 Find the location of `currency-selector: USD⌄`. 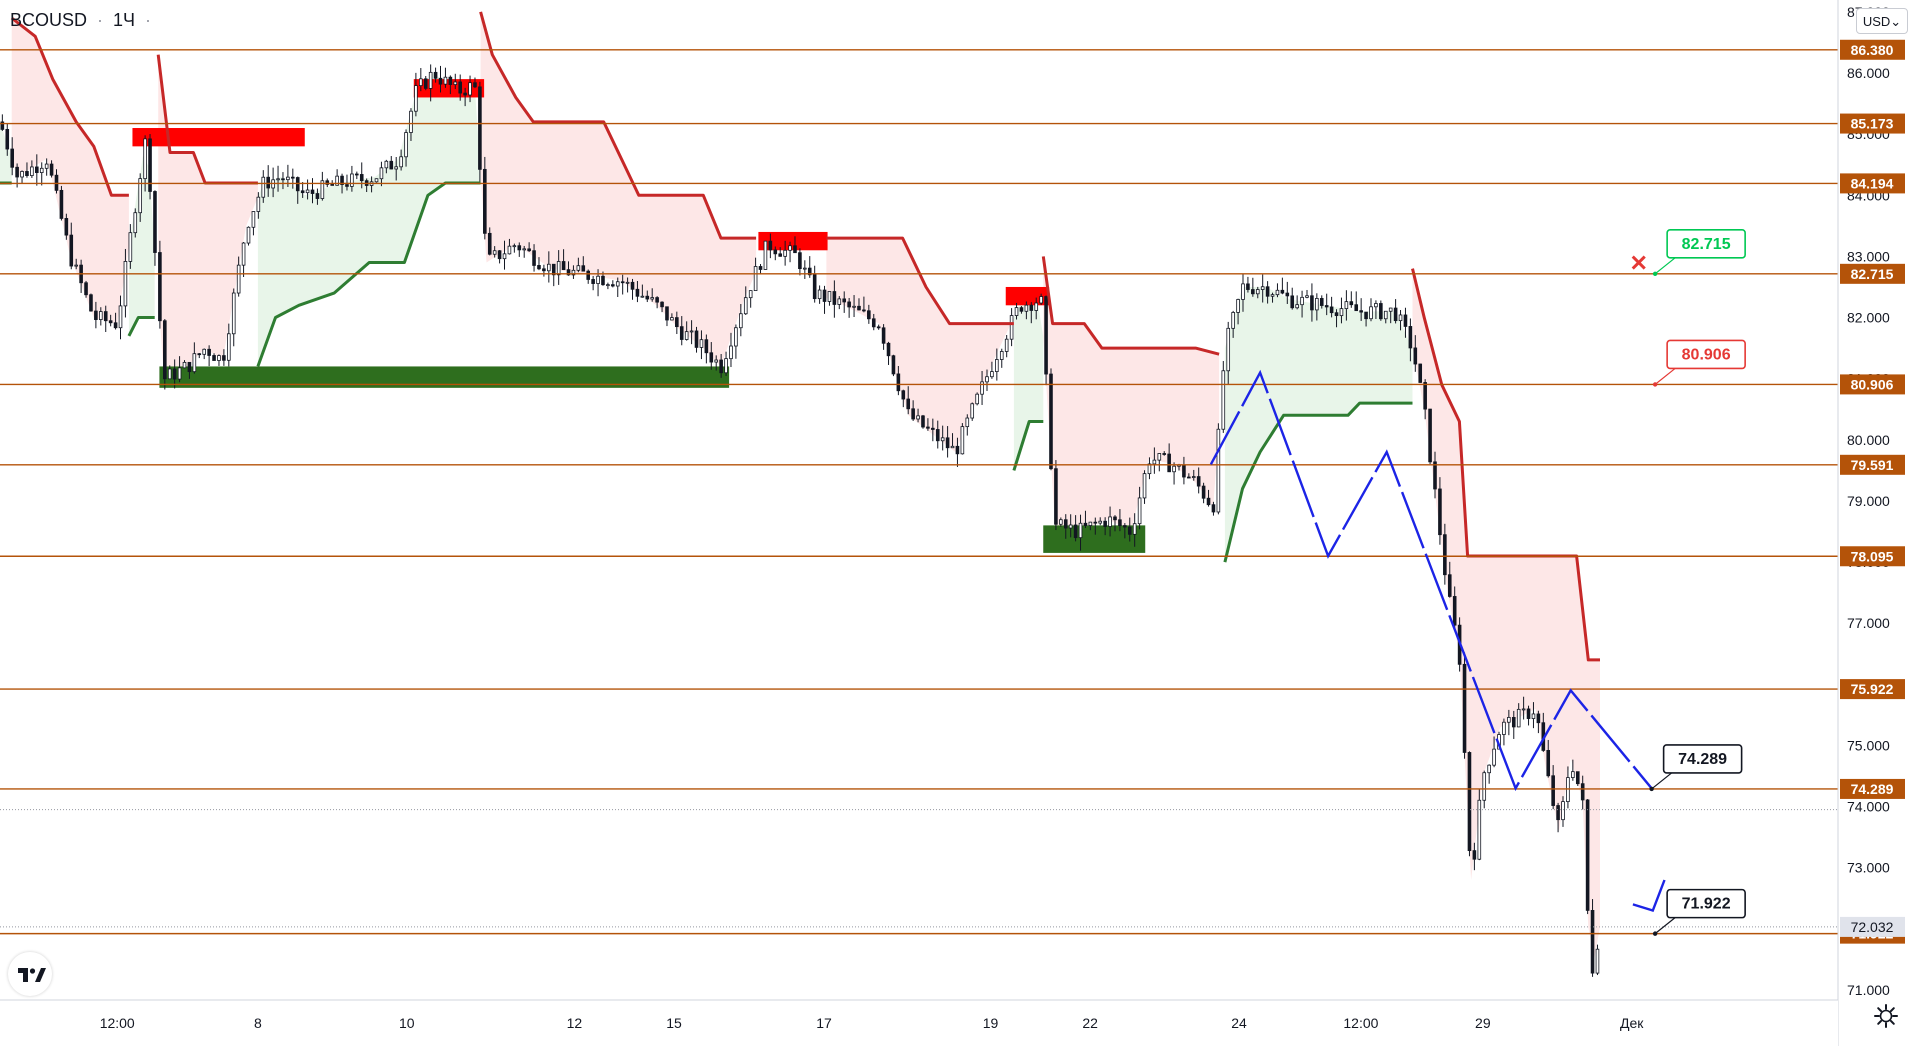

currency-selector: USD⌄ is located at coordinates (1882, 21).